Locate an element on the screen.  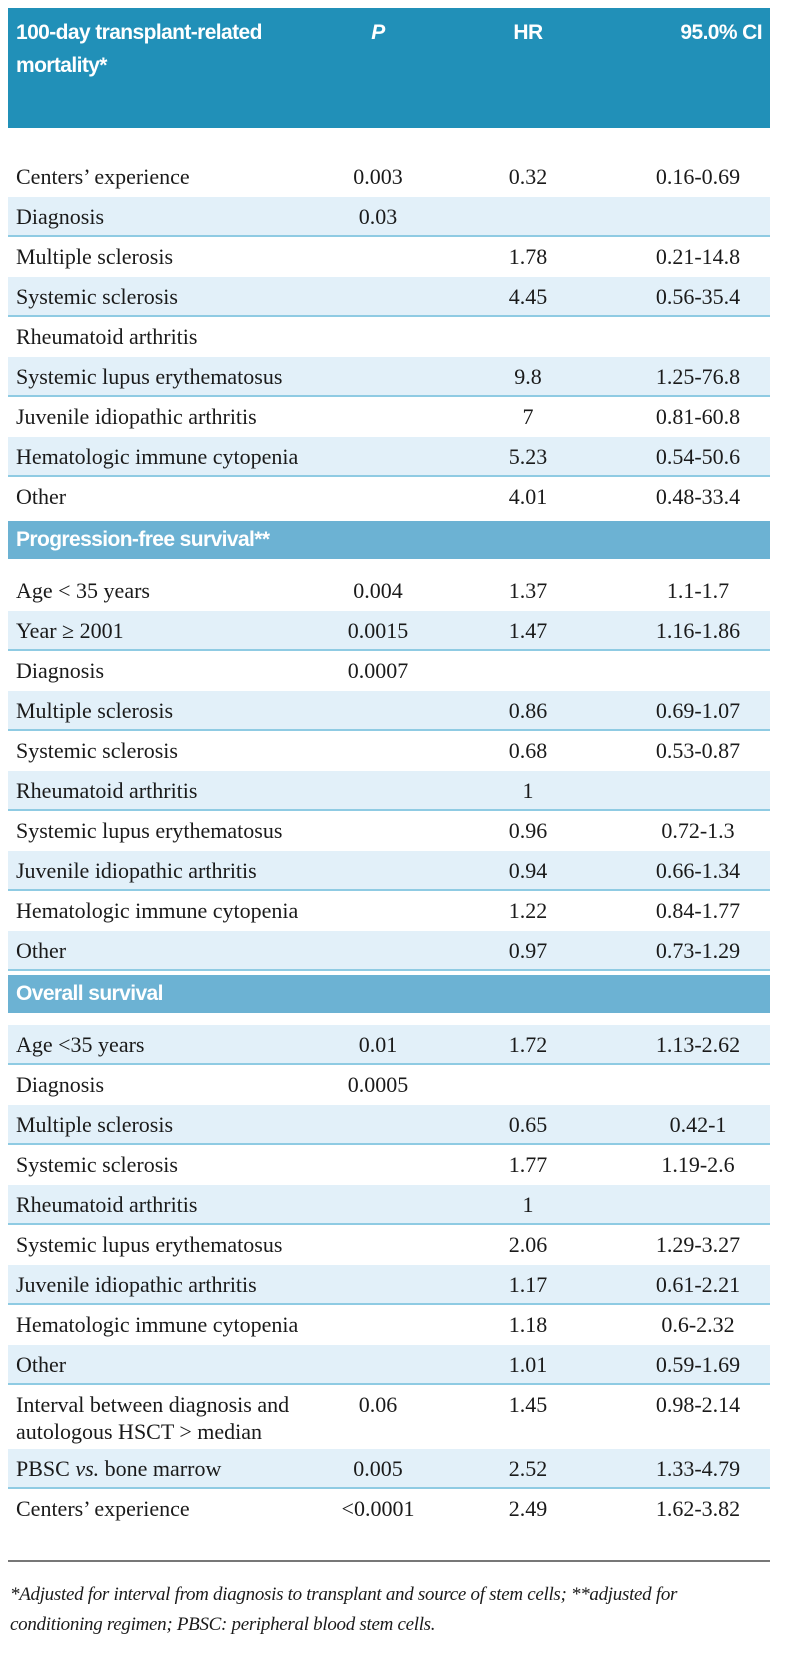
label-part: bone marrow is located at coordinates (160, 1468).